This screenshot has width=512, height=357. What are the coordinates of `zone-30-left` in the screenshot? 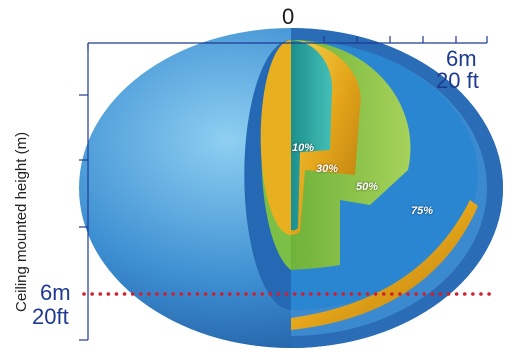 It's located at (275, 137).